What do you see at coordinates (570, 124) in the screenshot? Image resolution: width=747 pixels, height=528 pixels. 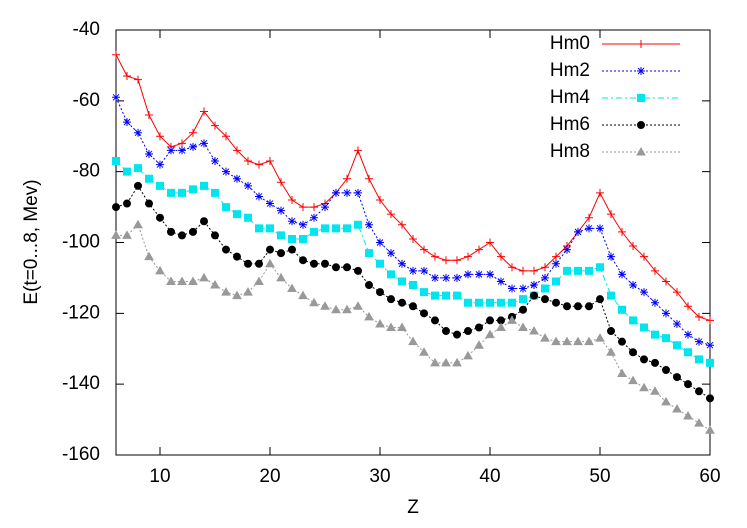 I see `legend-label: Hm6` at bounding box center [570, 124].